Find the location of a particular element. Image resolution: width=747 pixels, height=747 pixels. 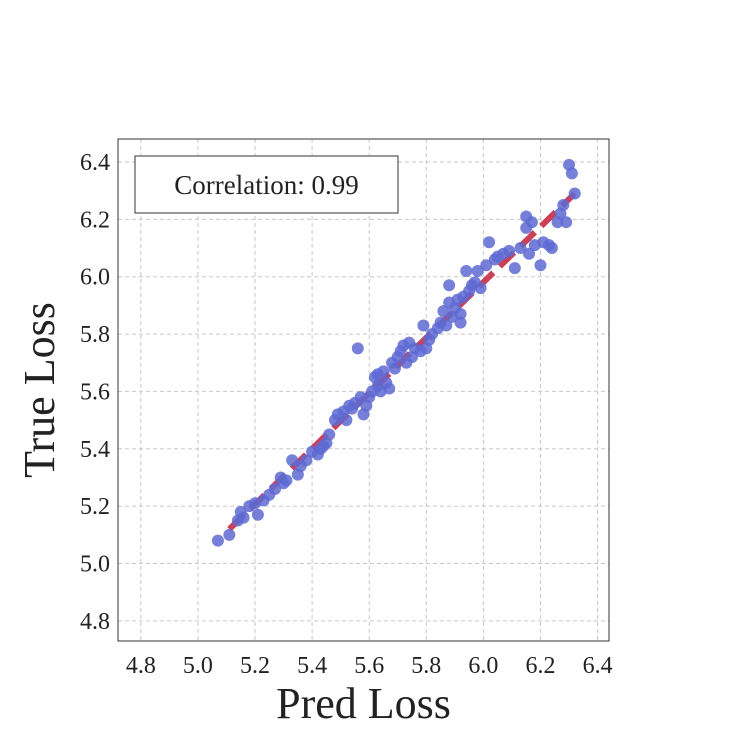

x-axis-label: Pred Loss is located at coordinates (363, 703).